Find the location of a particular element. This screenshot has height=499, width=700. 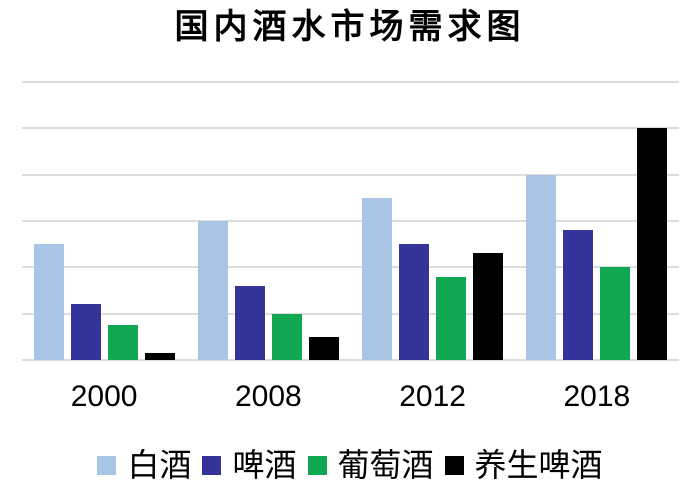

bar-group-2000 is located at coordinates (104, 221).